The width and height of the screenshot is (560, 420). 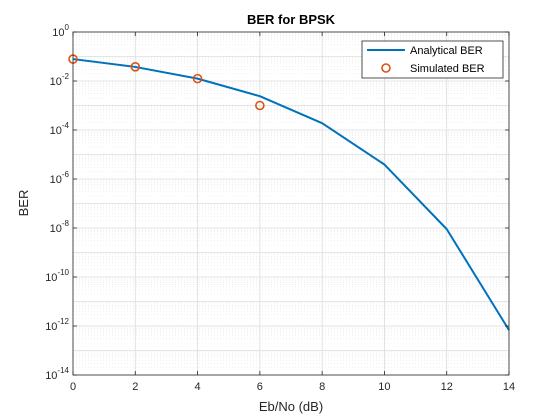 What do you see at coordinates (384, 387) in the screenshot?
I see `x-tick-label: 10` at bounding box center [384, 387].